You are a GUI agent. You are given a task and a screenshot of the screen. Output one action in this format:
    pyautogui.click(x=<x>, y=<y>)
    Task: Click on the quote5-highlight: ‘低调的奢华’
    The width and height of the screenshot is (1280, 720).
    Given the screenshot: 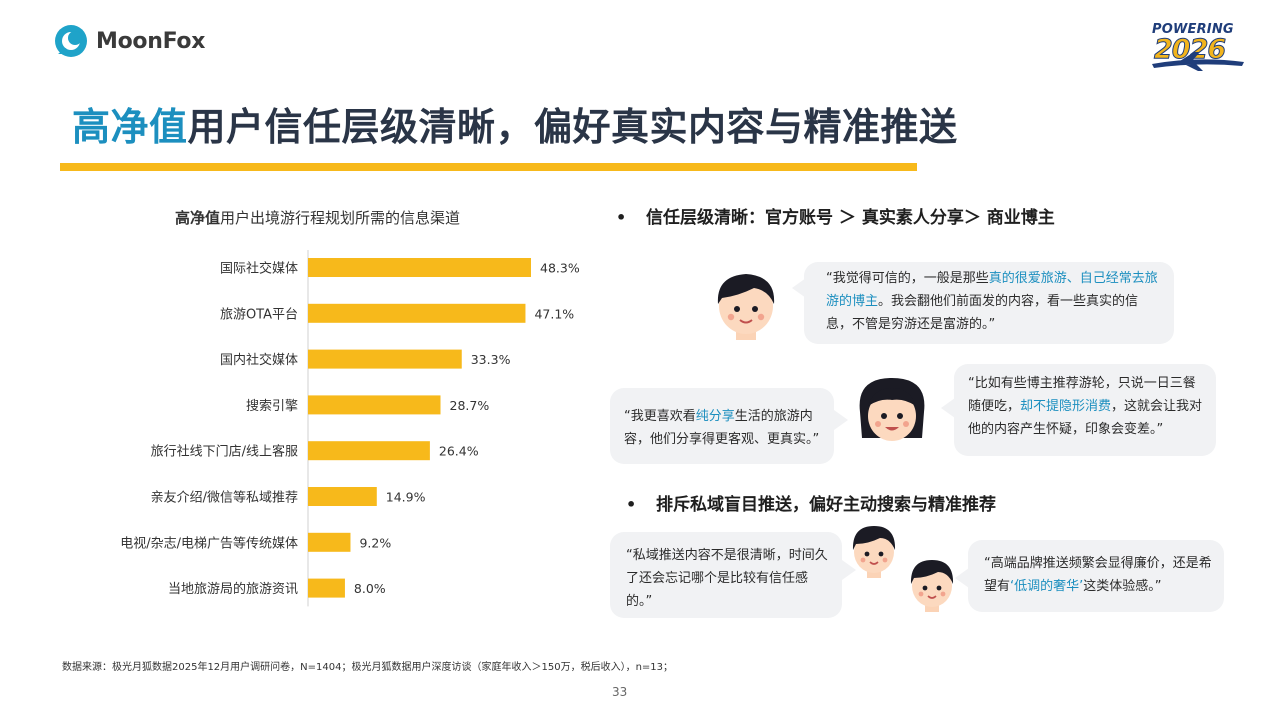 What is the action you would take?
    pyautogui.click(x=1047, y=586)
    